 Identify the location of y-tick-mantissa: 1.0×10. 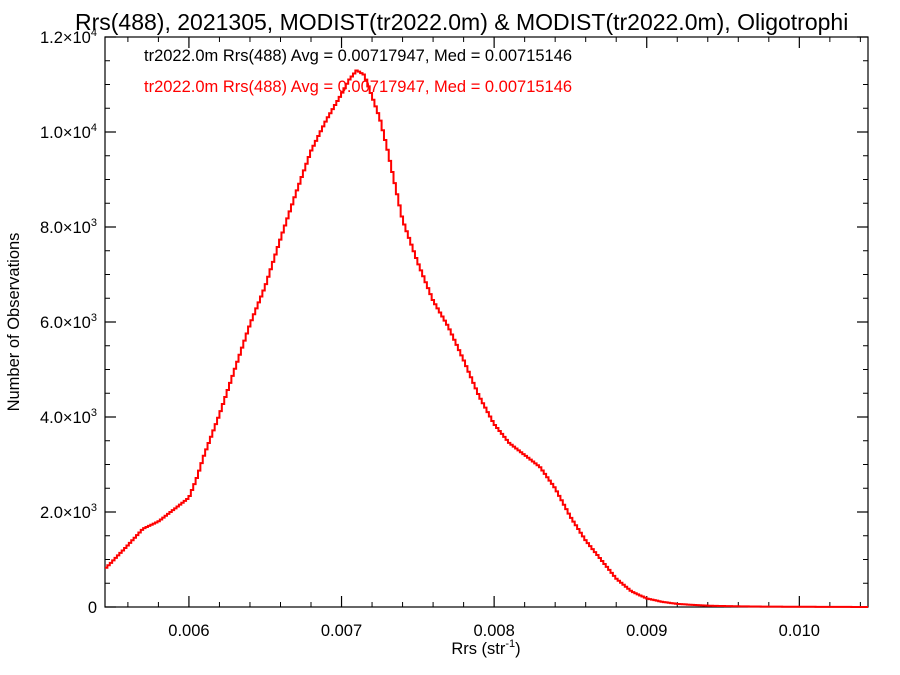
(65, 133).